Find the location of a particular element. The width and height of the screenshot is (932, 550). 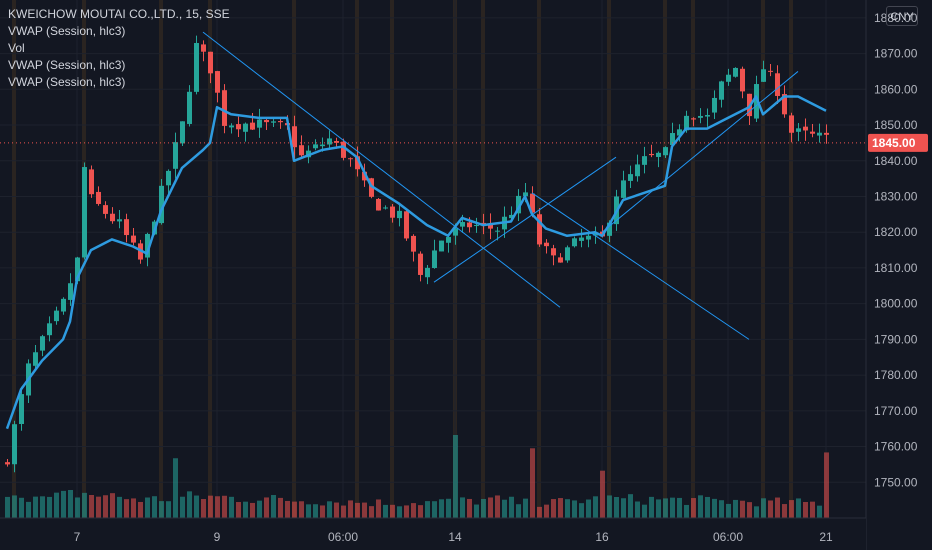

indicator-vol: Vol is located at coordinates (16, 48).